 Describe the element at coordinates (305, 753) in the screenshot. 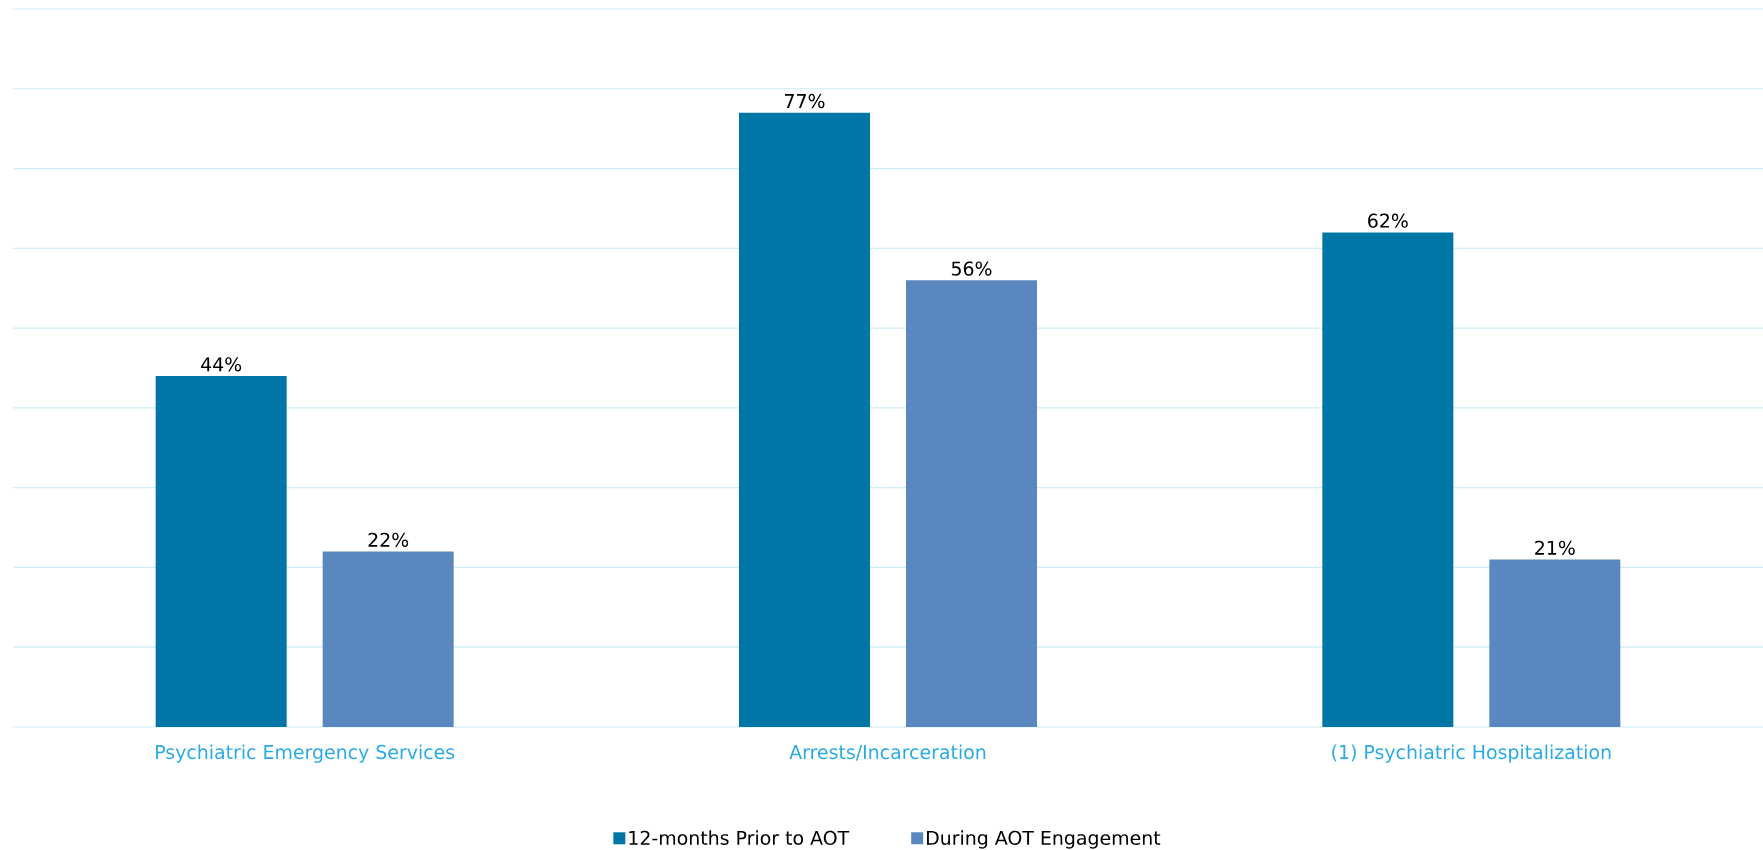

I see `x-tick-label: Psychiatric Emergency Services` at that location.